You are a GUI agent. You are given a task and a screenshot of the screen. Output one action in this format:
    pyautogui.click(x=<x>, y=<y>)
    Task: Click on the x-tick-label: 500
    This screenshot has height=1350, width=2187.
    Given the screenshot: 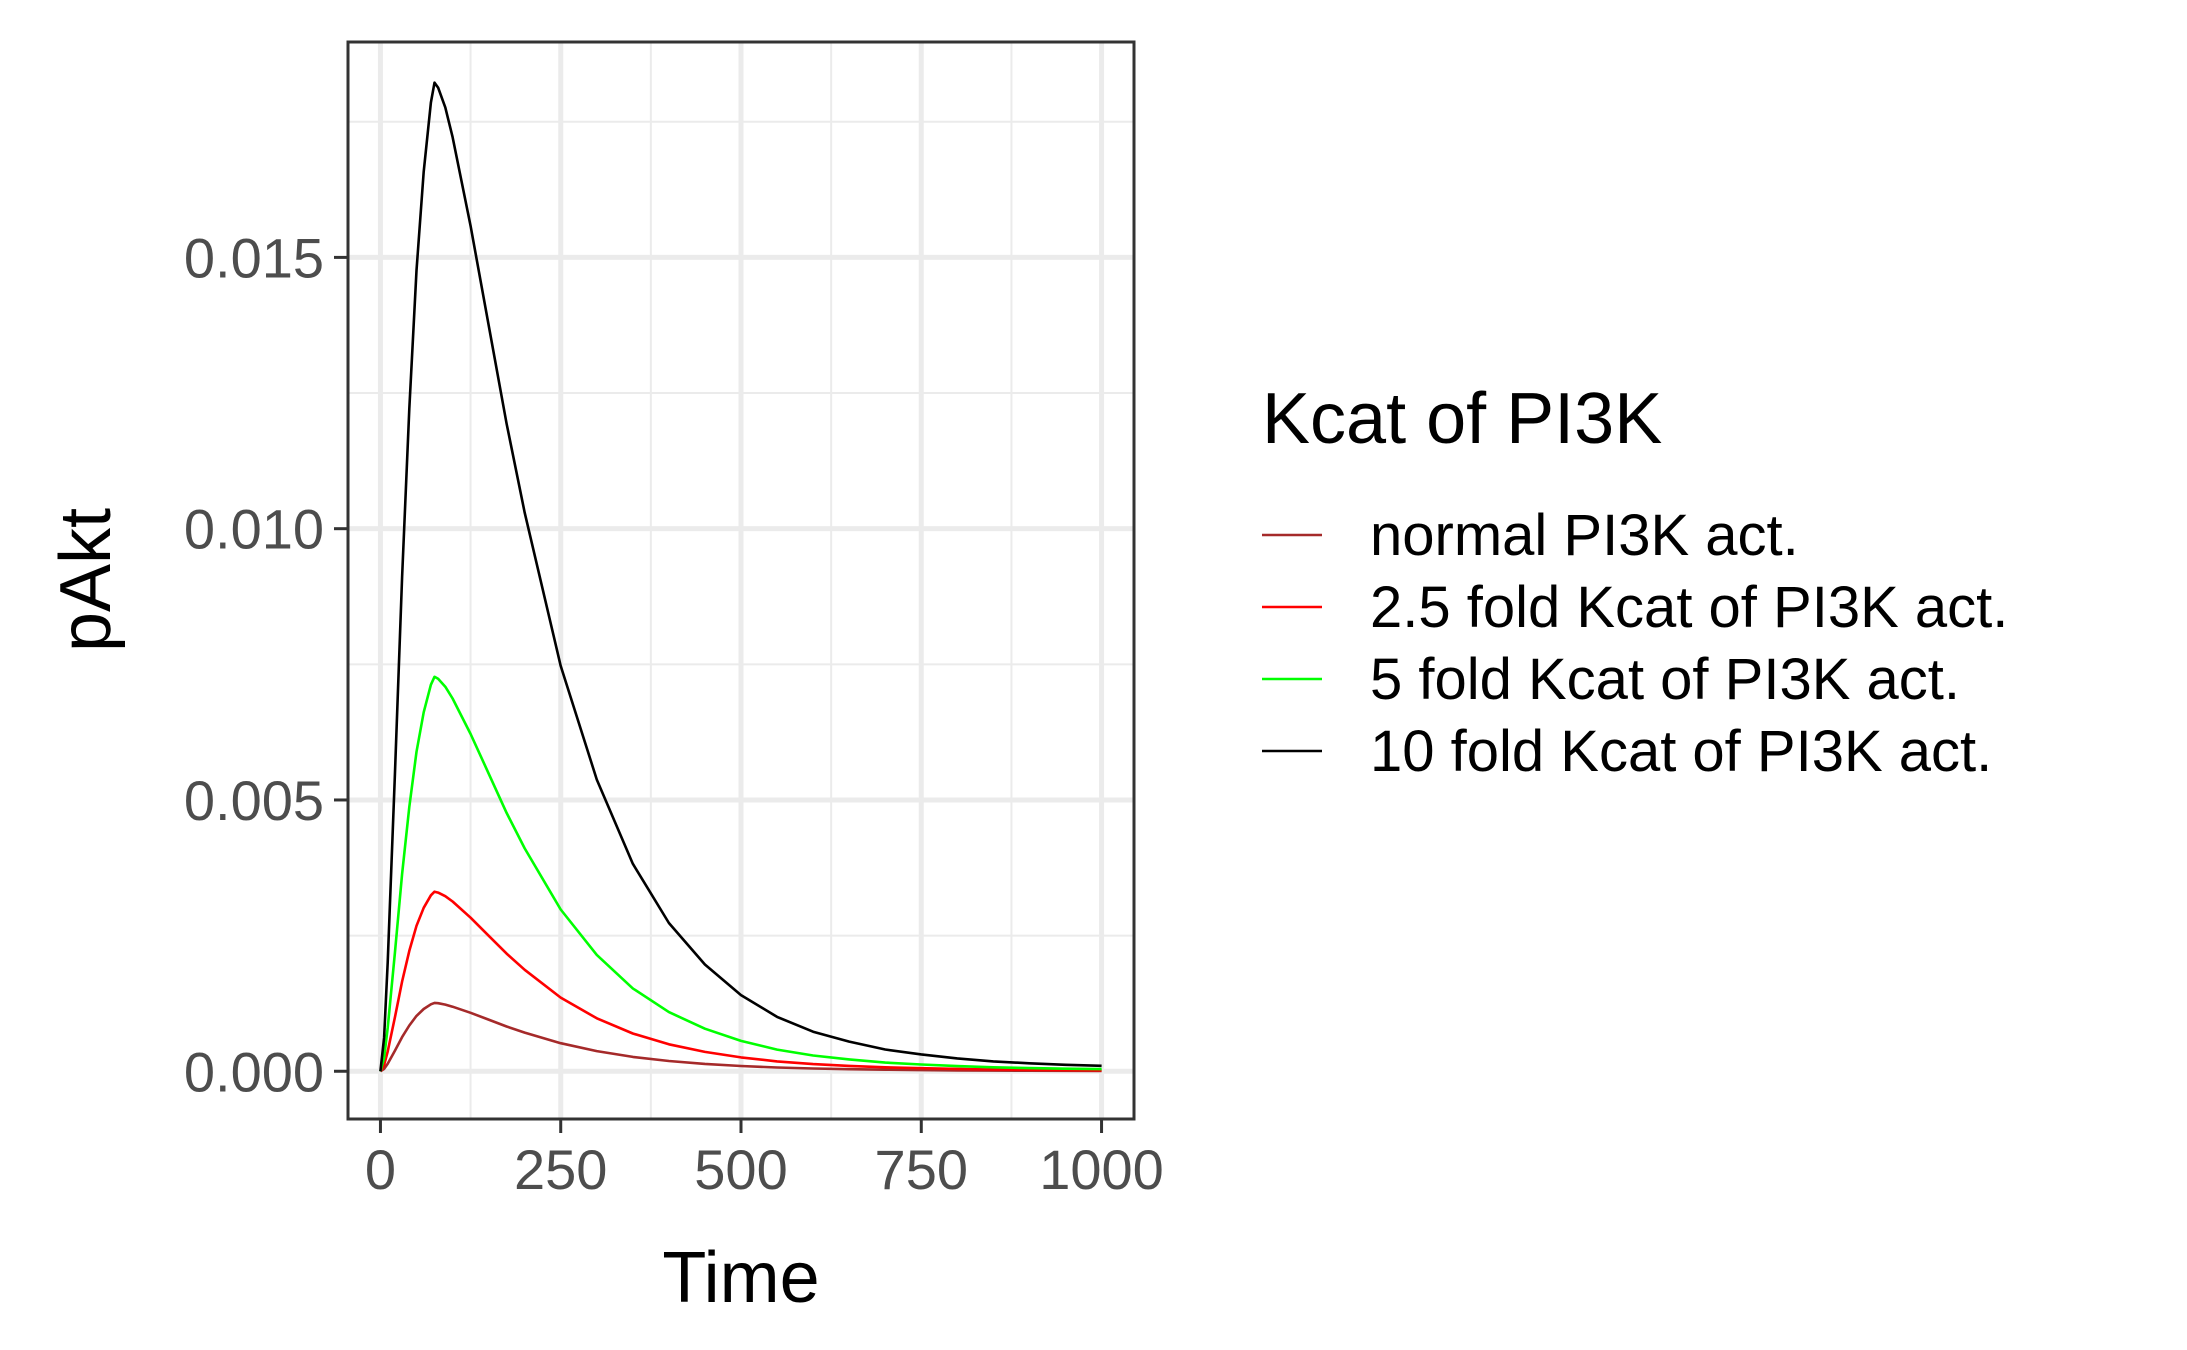 What is the action you would take?
    pyautogui.click(x=740, y=1169)
    